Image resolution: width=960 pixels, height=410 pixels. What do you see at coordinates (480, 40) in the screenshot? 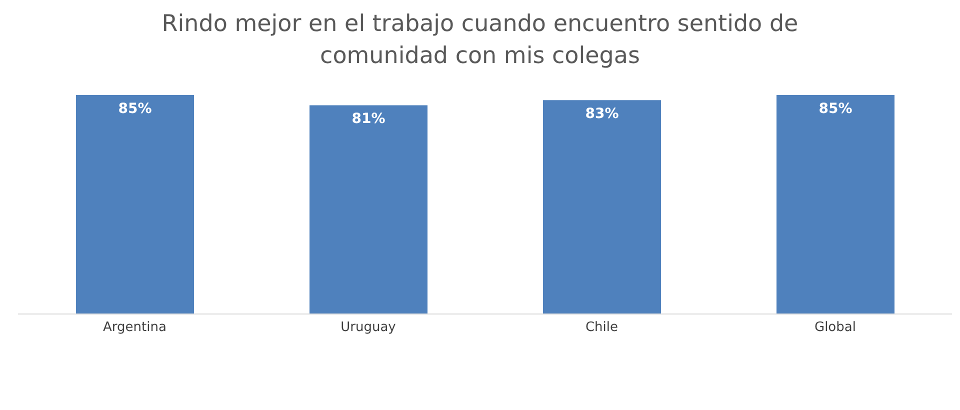
I see `chart-title: Rindo mejor en el trabajo cuando encuentro sentido de comunidad con mis colegas` at bounding box center [480, 40].